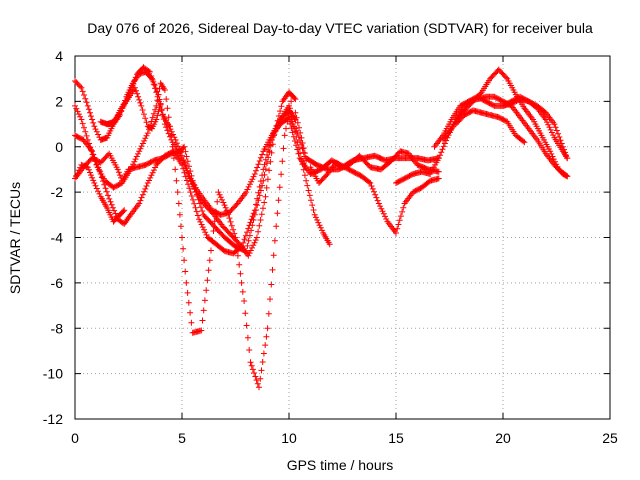  I want to click on x-tick-label: 0, so click(75, 438).